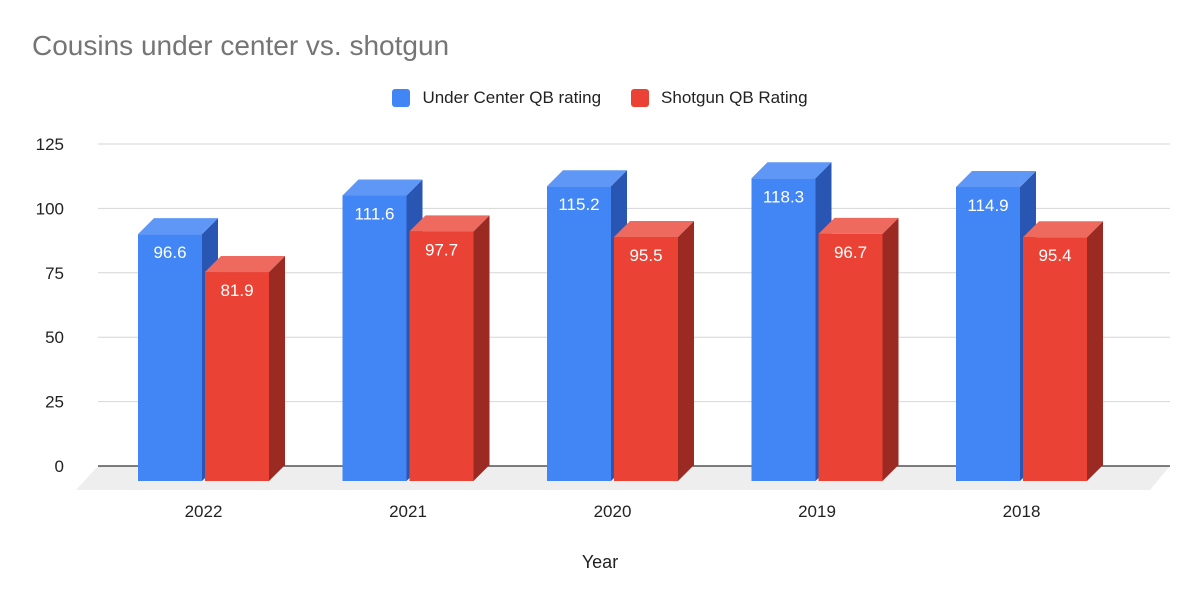 Image resolution: width=1200 pixels, height=606 pixels. What do you see at coordinates (204, 511) in the screenshot?
I see `x-tick-label: 2022` at bounding box center [204, 511].